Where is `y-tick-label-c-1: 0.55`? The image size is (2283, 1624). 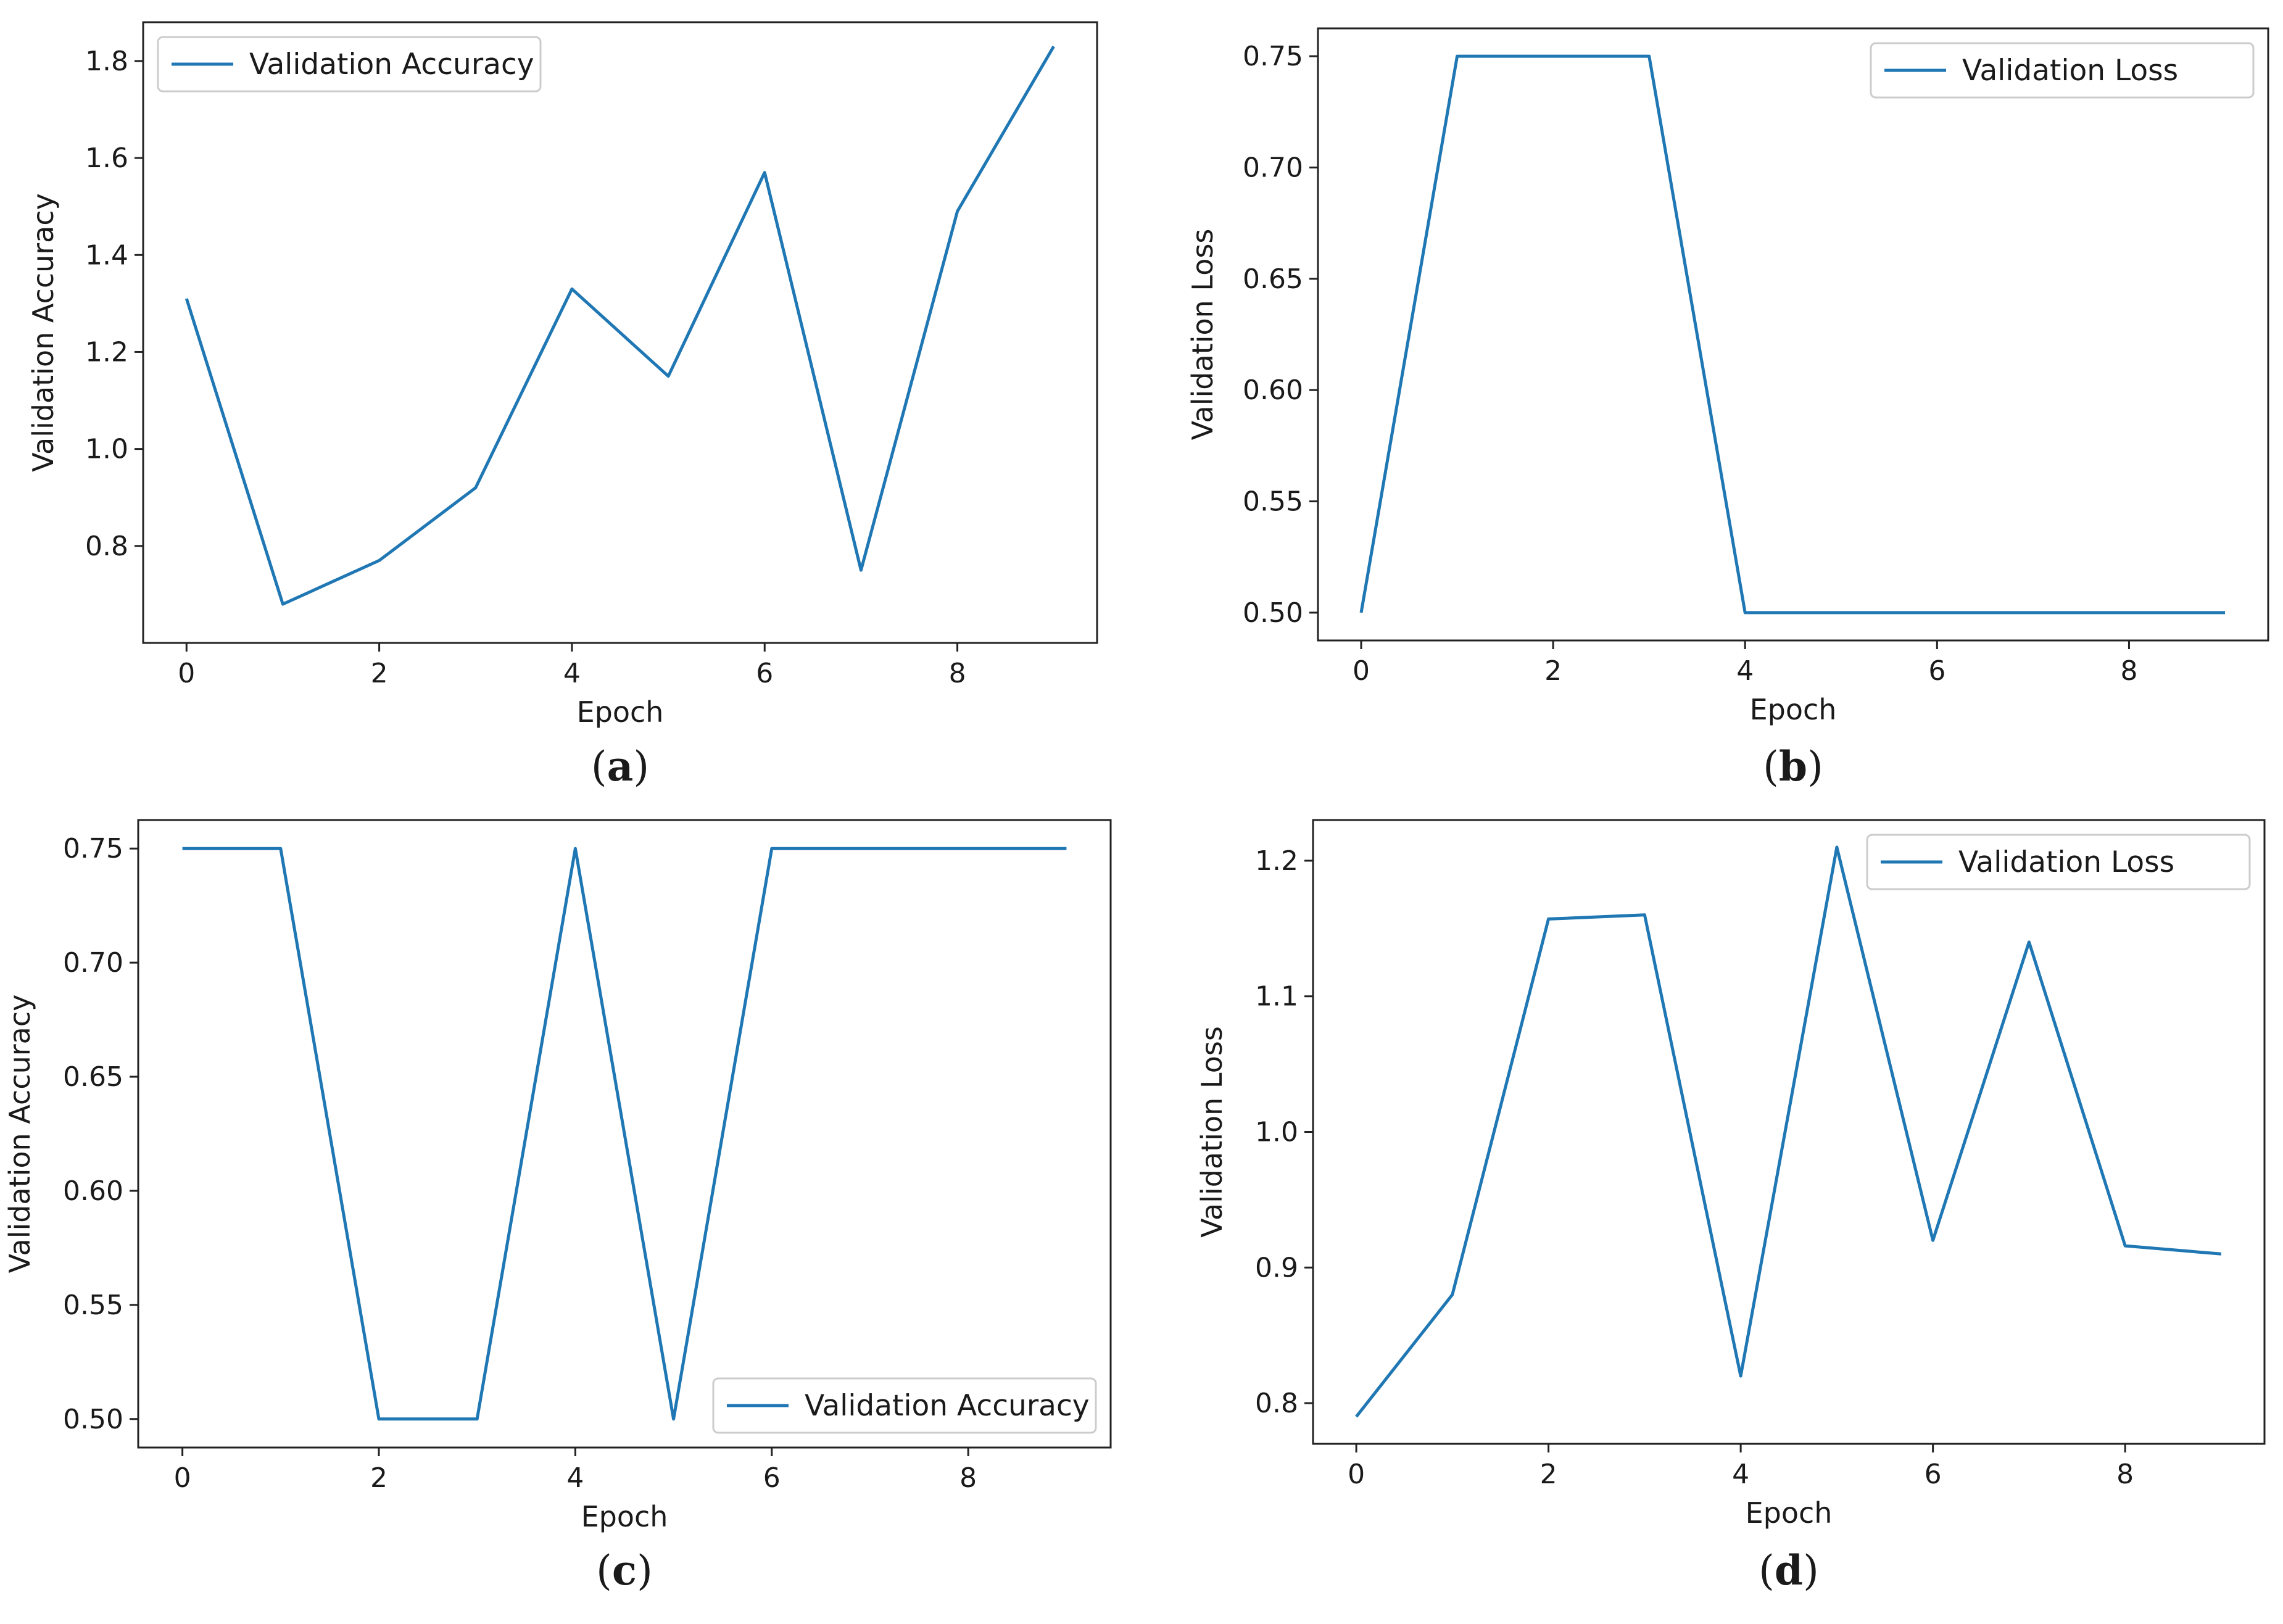
y-tick-label-c-1: 0.55 is located at coordinates (93, 1305).